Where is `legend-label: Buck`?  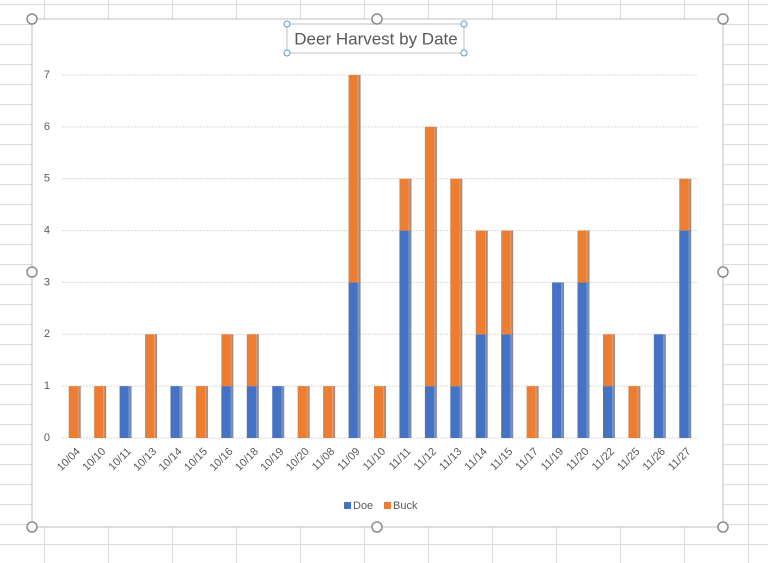
legend-label: Buck is located at coordinates (405, 506).